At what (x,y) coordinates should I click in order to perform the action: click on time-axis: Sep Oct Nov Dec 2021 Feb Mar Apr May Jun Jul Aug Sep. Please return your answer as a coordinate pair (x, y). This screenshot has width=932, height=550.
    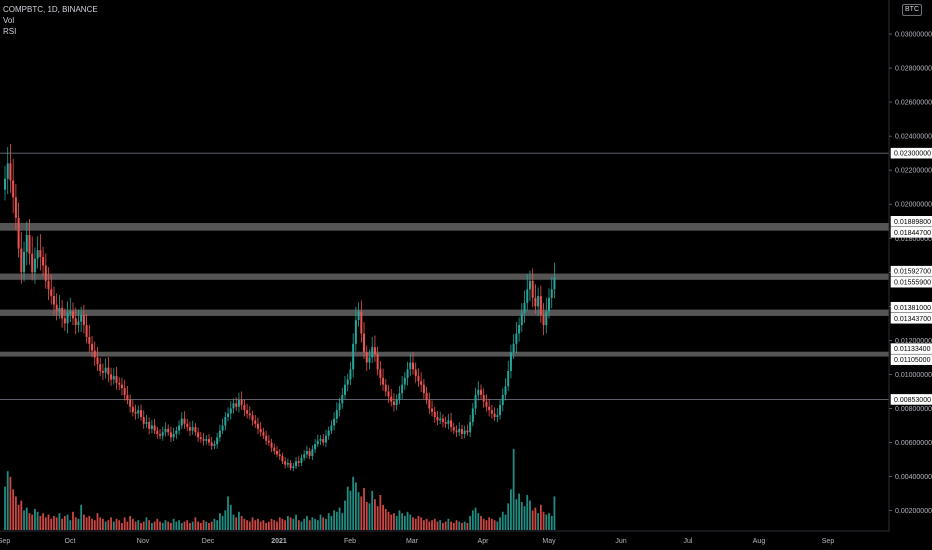
    Looking at the image, I should click on (417, 541).